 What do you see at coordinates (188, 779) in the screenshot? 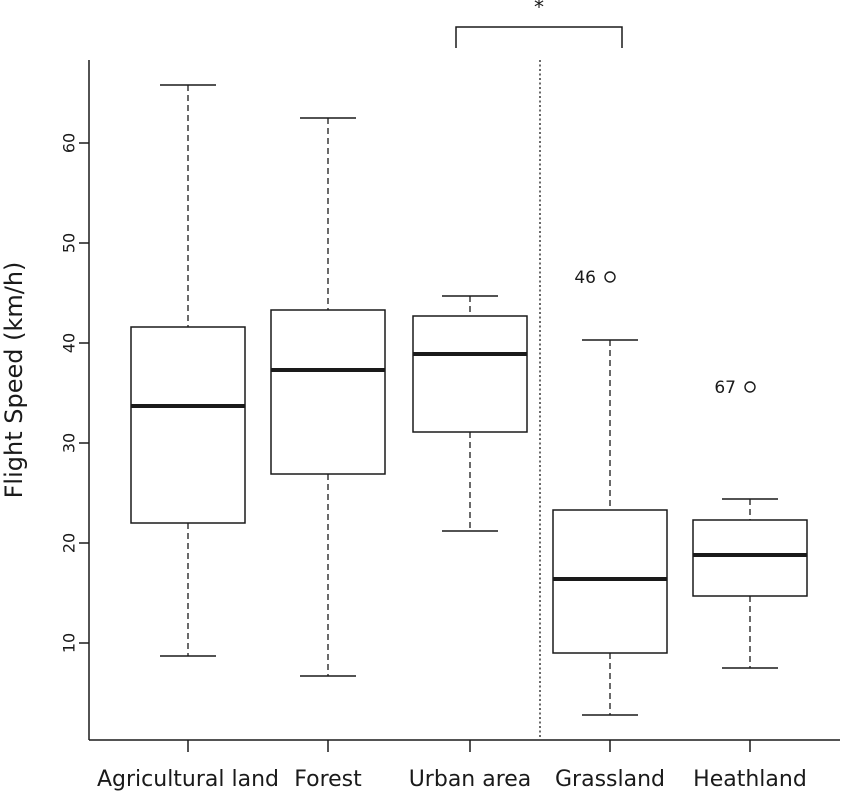
I see `x-category-label: Agricultural land` at bounding box center [188, 779].